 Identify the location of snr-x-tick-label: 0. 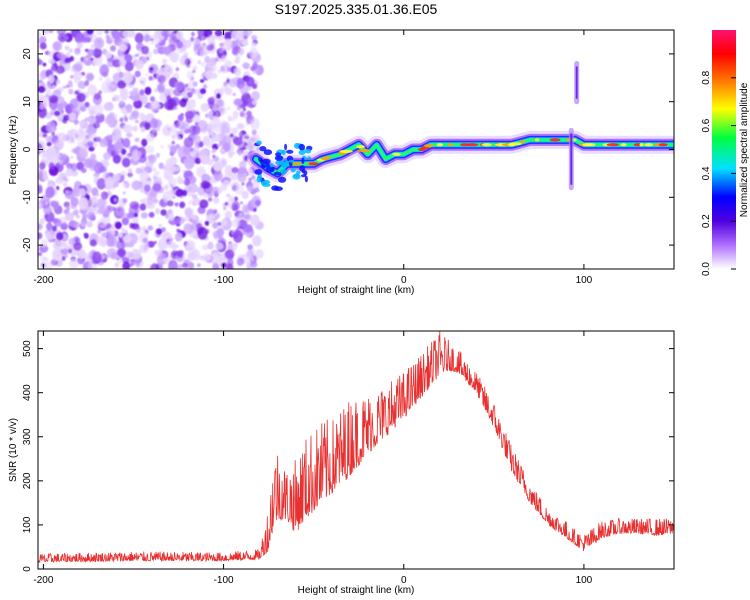
(404, 580).